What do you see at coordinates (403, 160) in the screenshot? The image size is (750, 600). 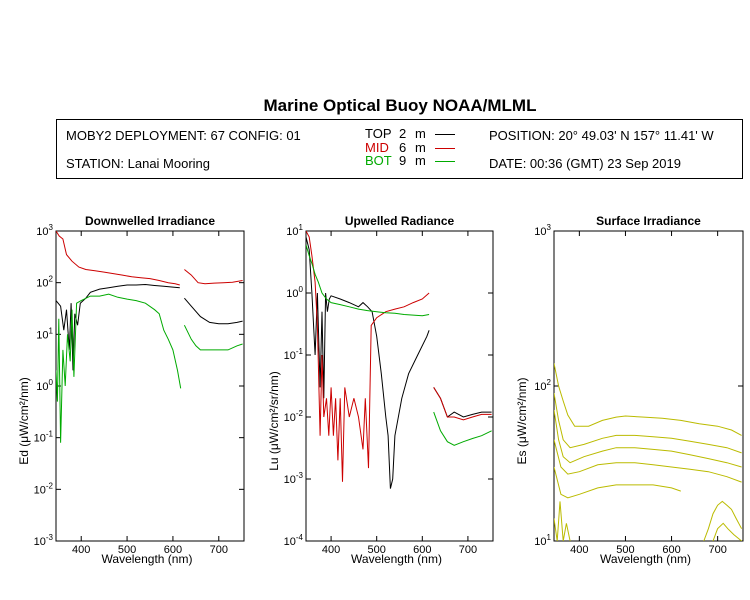 I see `legend-depth-bot: 9` at bounding box center [403, 160].